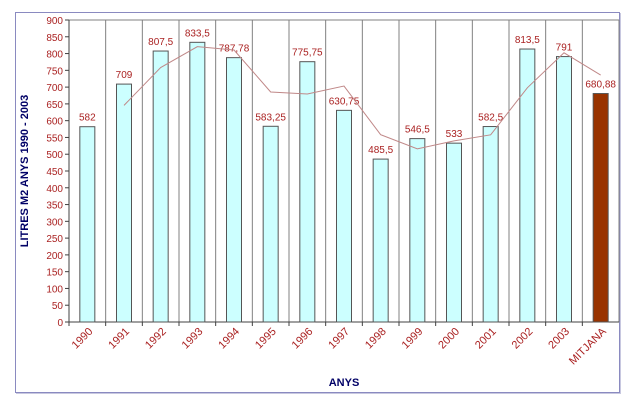  I want to click on x-tick-label: 1999, so click(413, 339).